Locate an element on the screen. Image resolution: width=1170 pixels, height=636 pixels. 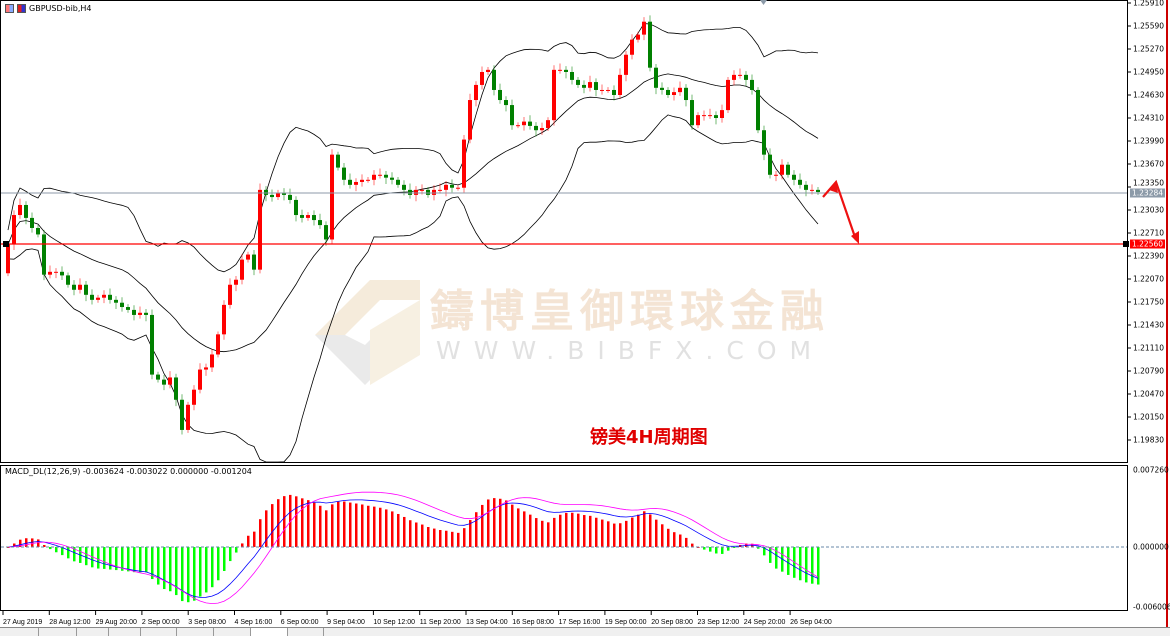
price-tick-label: 1.22390 is located at coordinates (1149, 256).